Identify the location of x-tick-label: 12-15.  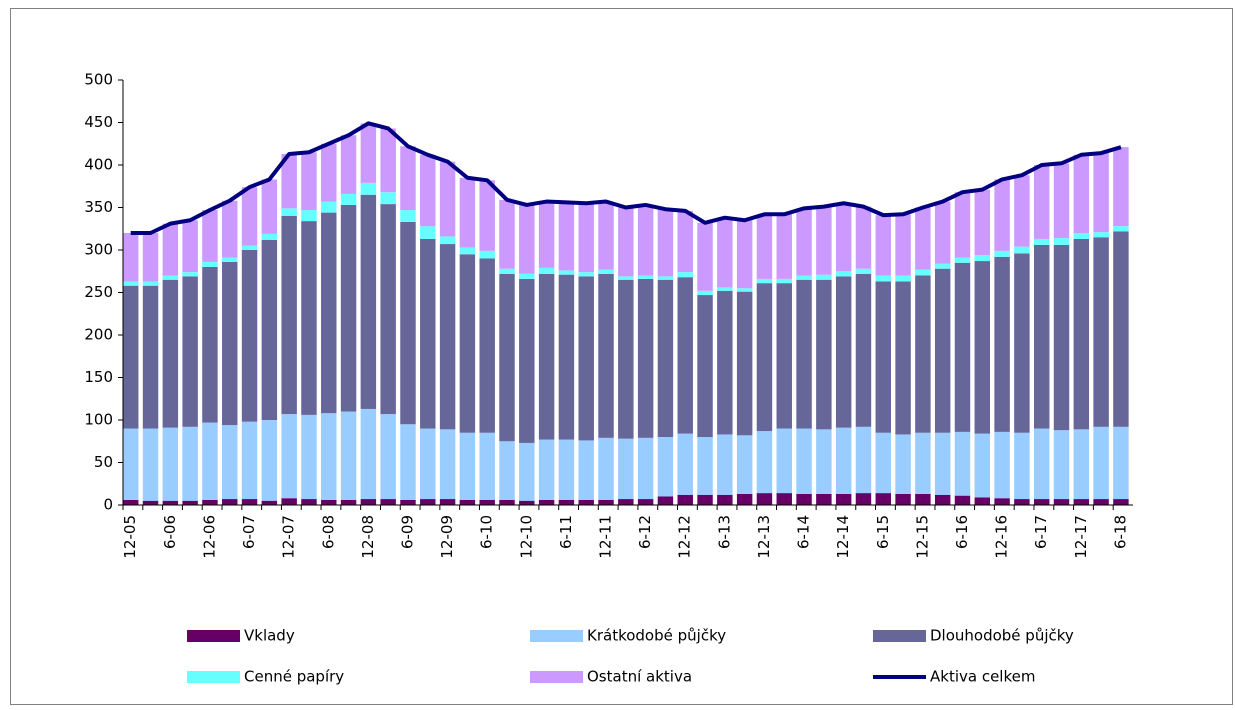
(922, 537).